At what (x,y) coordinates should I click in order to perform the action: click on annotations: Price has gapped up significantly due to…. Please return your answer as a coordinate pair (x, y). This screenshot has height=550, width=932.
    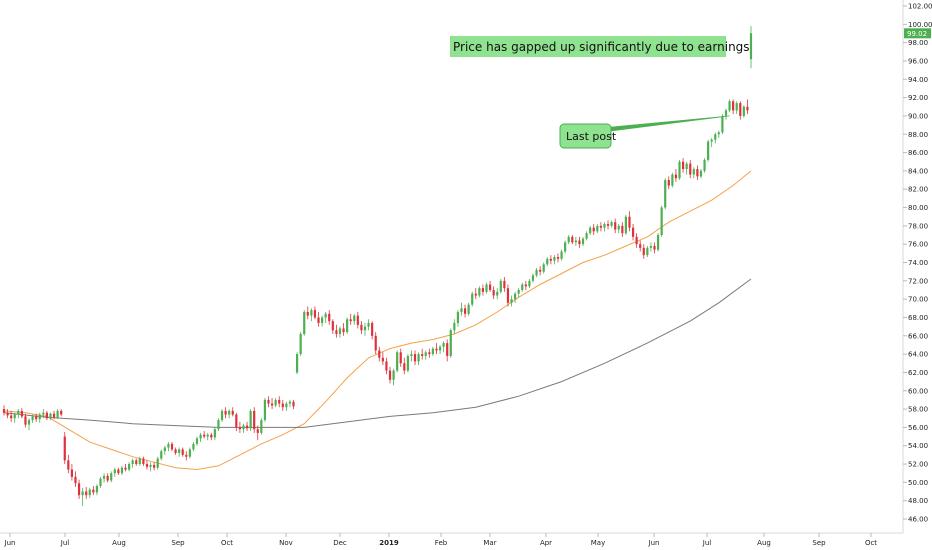
    Looking at the image, I should click on (600, 92).